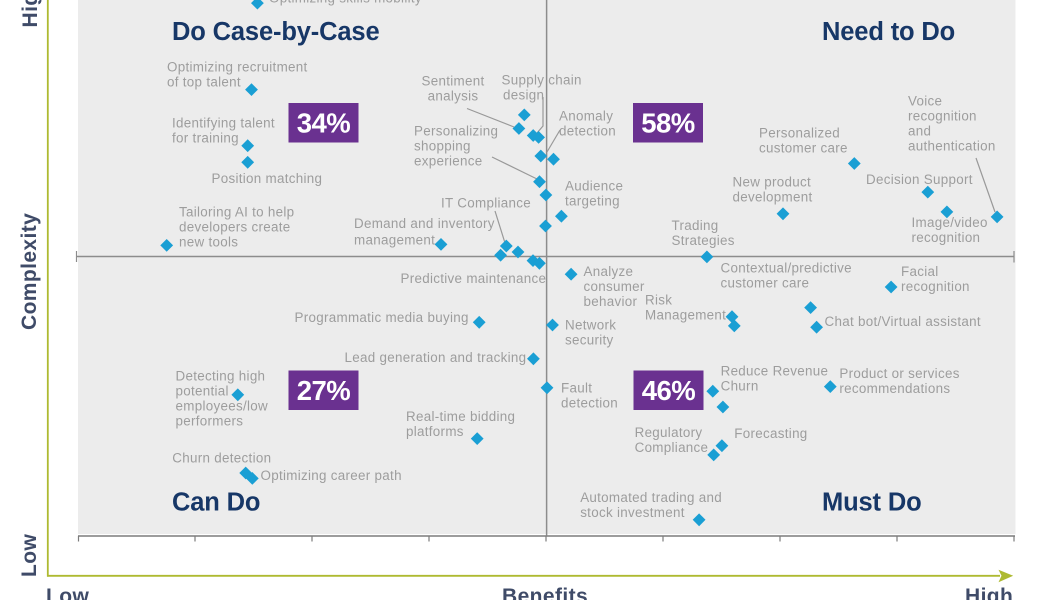  I want to click on svg-text: Programmatic media buying, so click(382, 317).